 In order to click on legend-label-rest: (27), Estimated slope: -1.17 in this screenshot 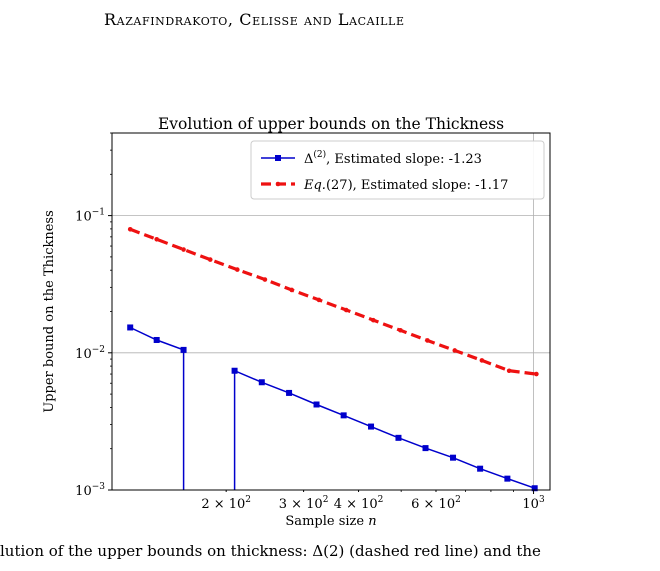, I will do `click(417, 185)`.